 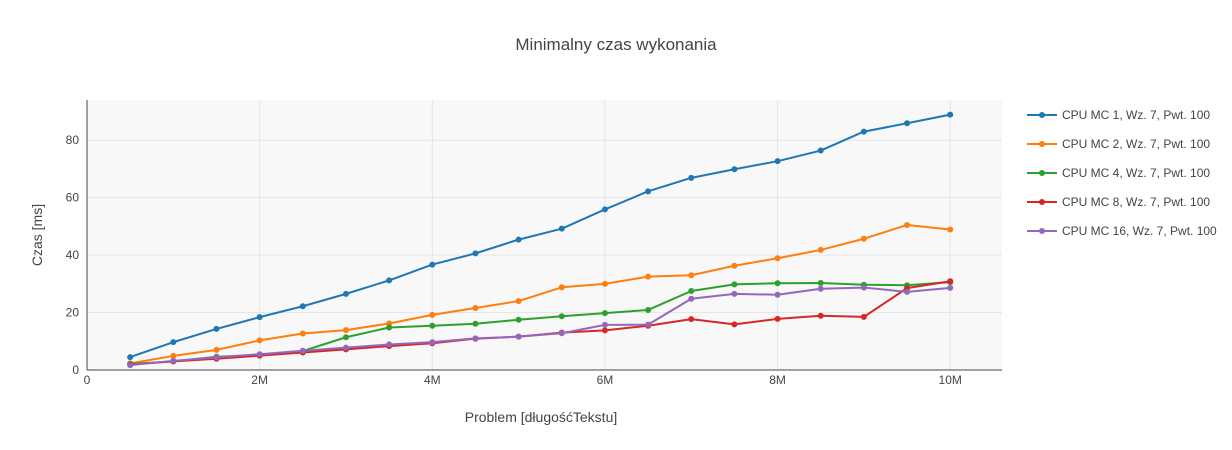 What do you see at coordinates (1136, 173) in the screenshot?
I see `legend-label: CPU MC 4, Wz. 7, Pwt. 100` at bounding box center [1136, 173].